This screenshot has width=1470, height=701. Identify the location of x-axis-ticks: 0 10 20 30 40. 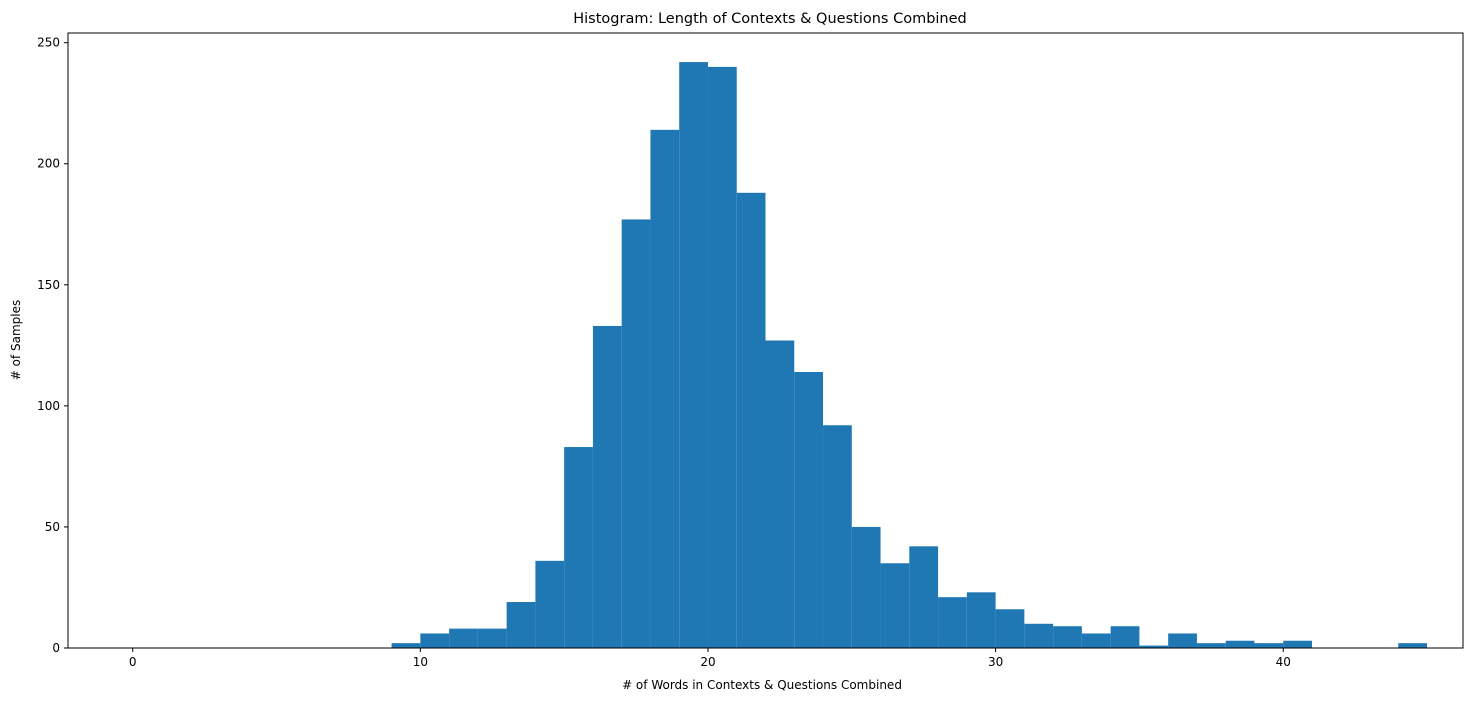
(710, 658).